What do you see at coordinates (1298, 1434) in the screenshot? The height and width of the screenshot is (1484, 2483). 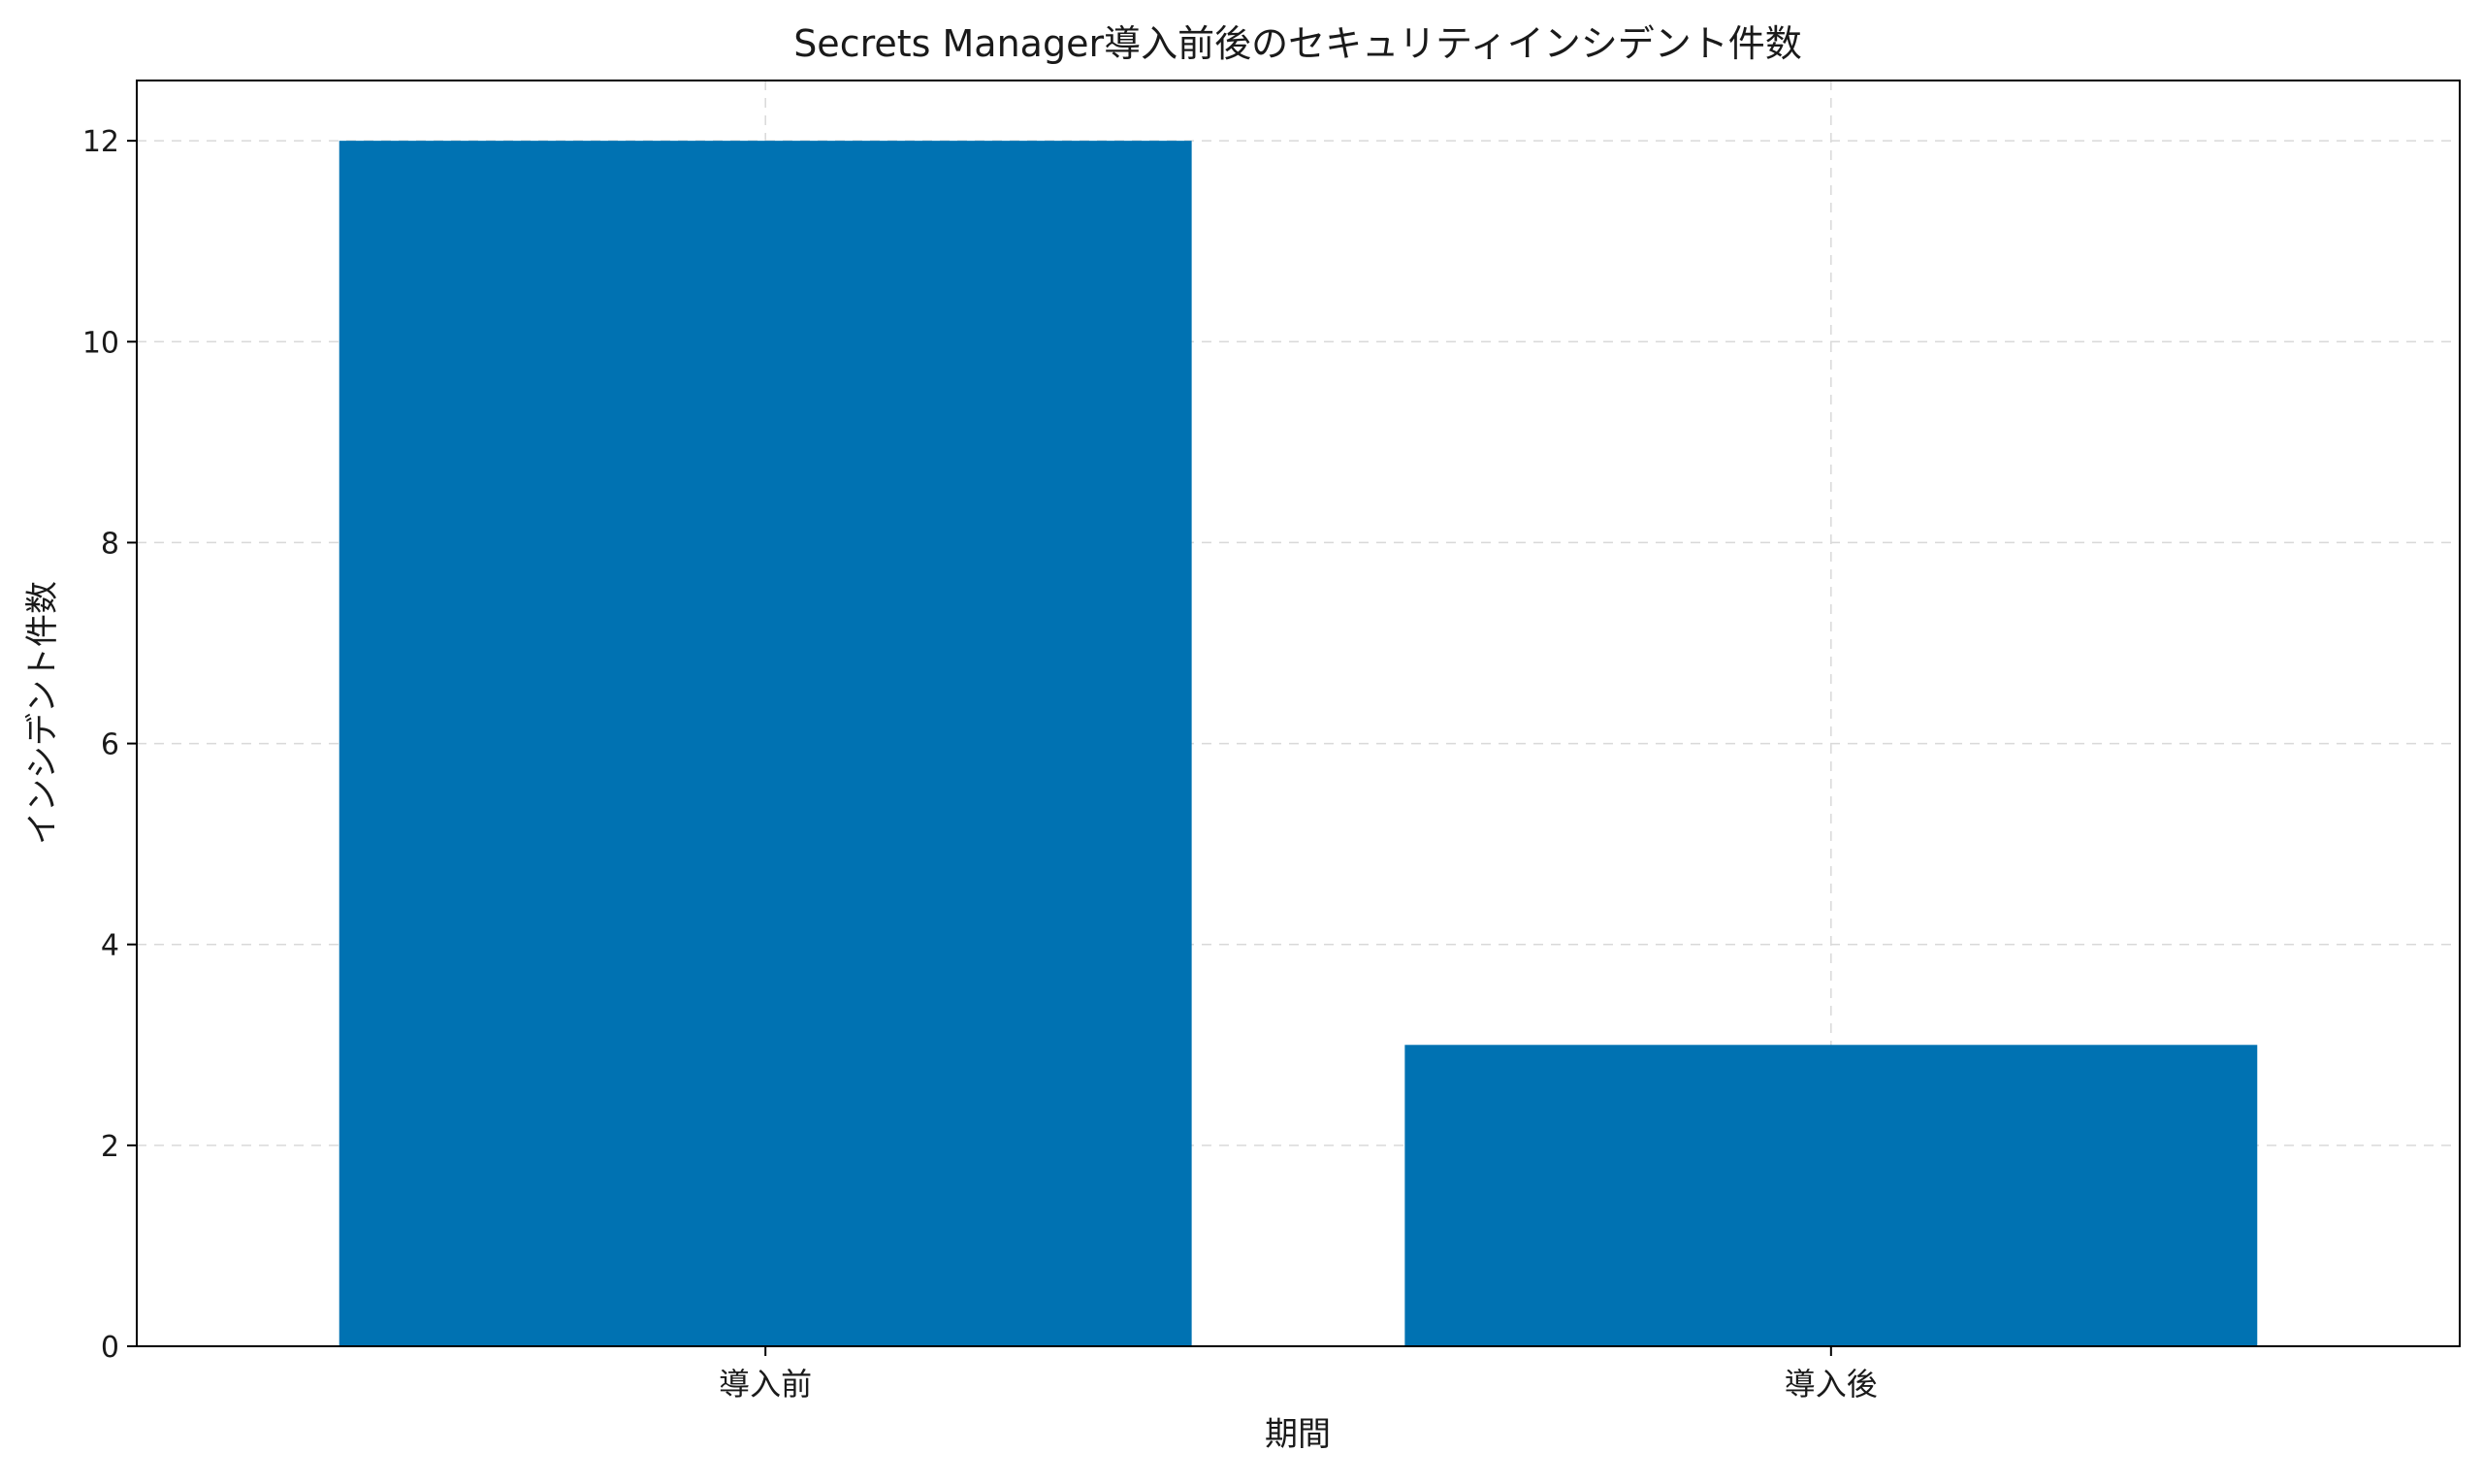 I see `x-axis-label: 期間` at bounding box center [1298, 1434].